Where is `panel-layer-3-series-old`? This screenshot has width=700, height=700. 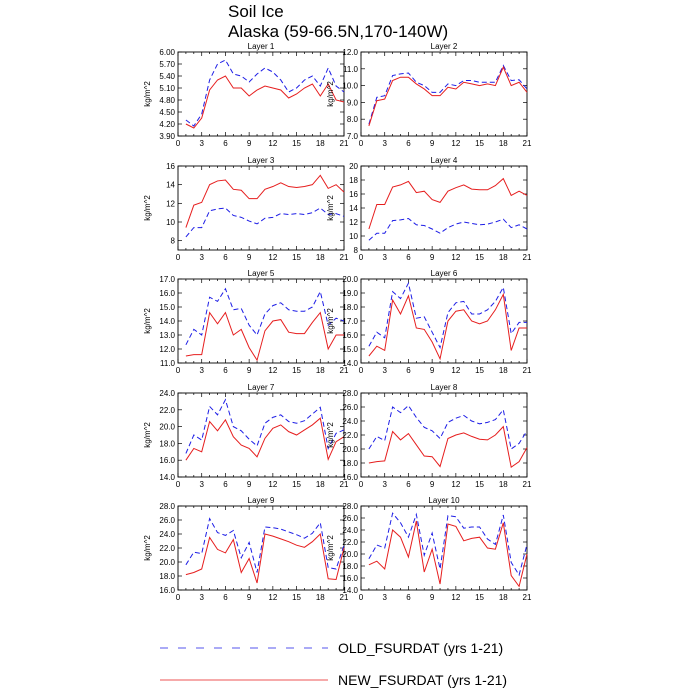
panel-layer-3-series-old is located at coordinates (265, 222).